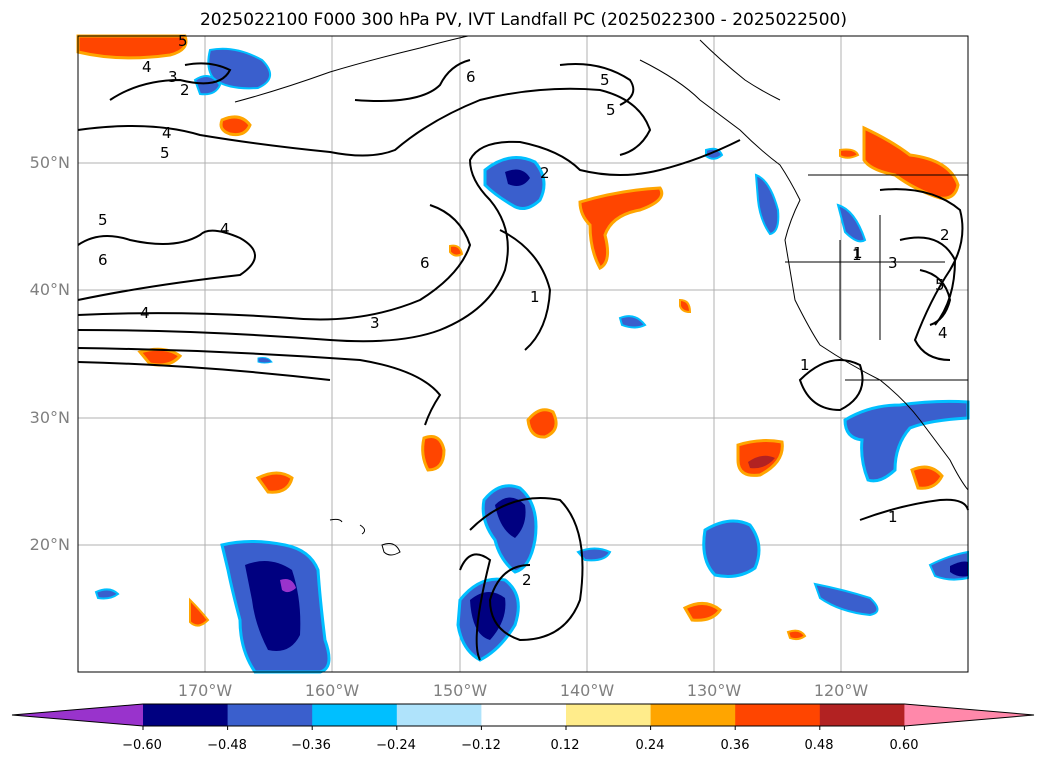 This screenshot has height=765, width=1047. Describe the element at coordinates (481, 745) in the screenshot. I see `colorbar-tick-label: −0.12` at that location.